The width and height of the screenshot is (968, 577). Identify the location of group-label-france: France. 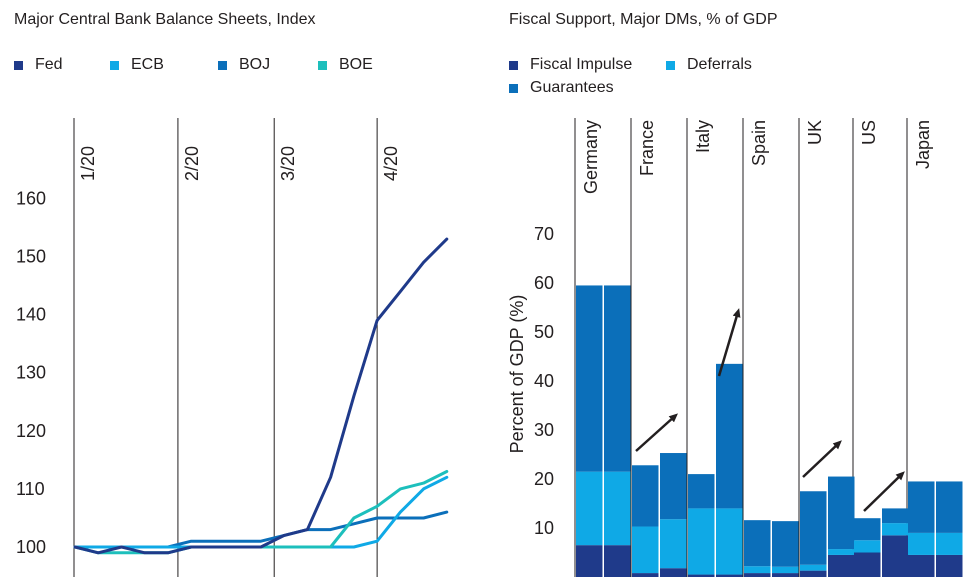
(647, 148).